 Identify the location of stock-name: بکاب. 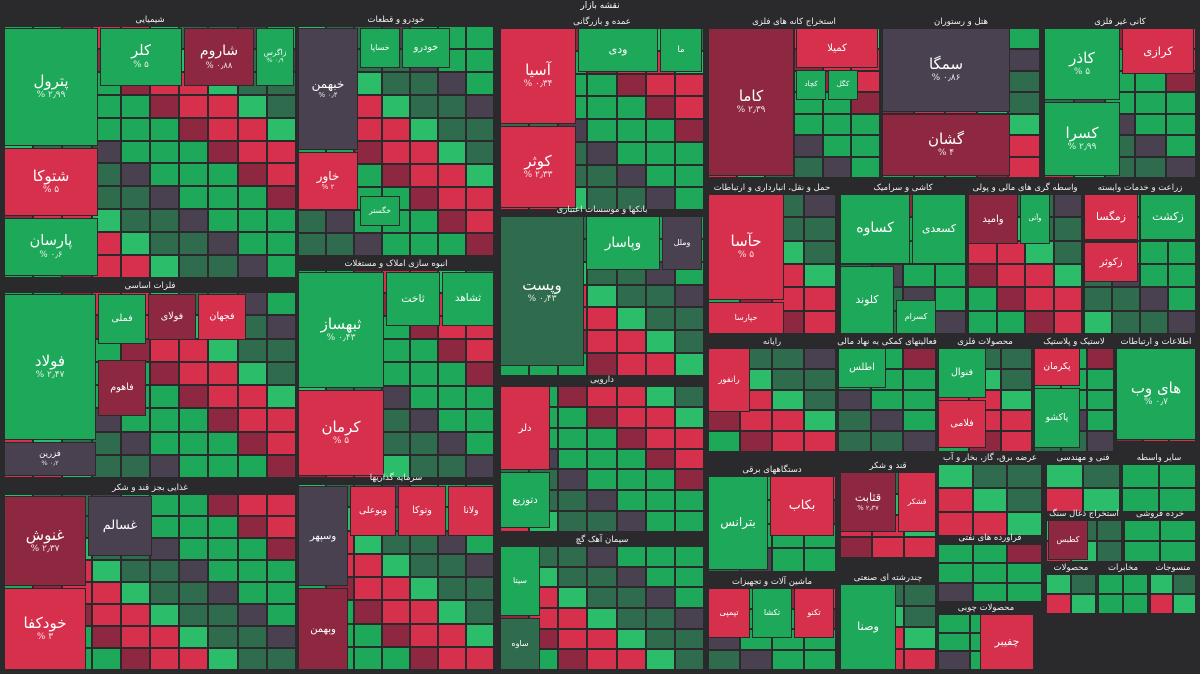
(802, 505).